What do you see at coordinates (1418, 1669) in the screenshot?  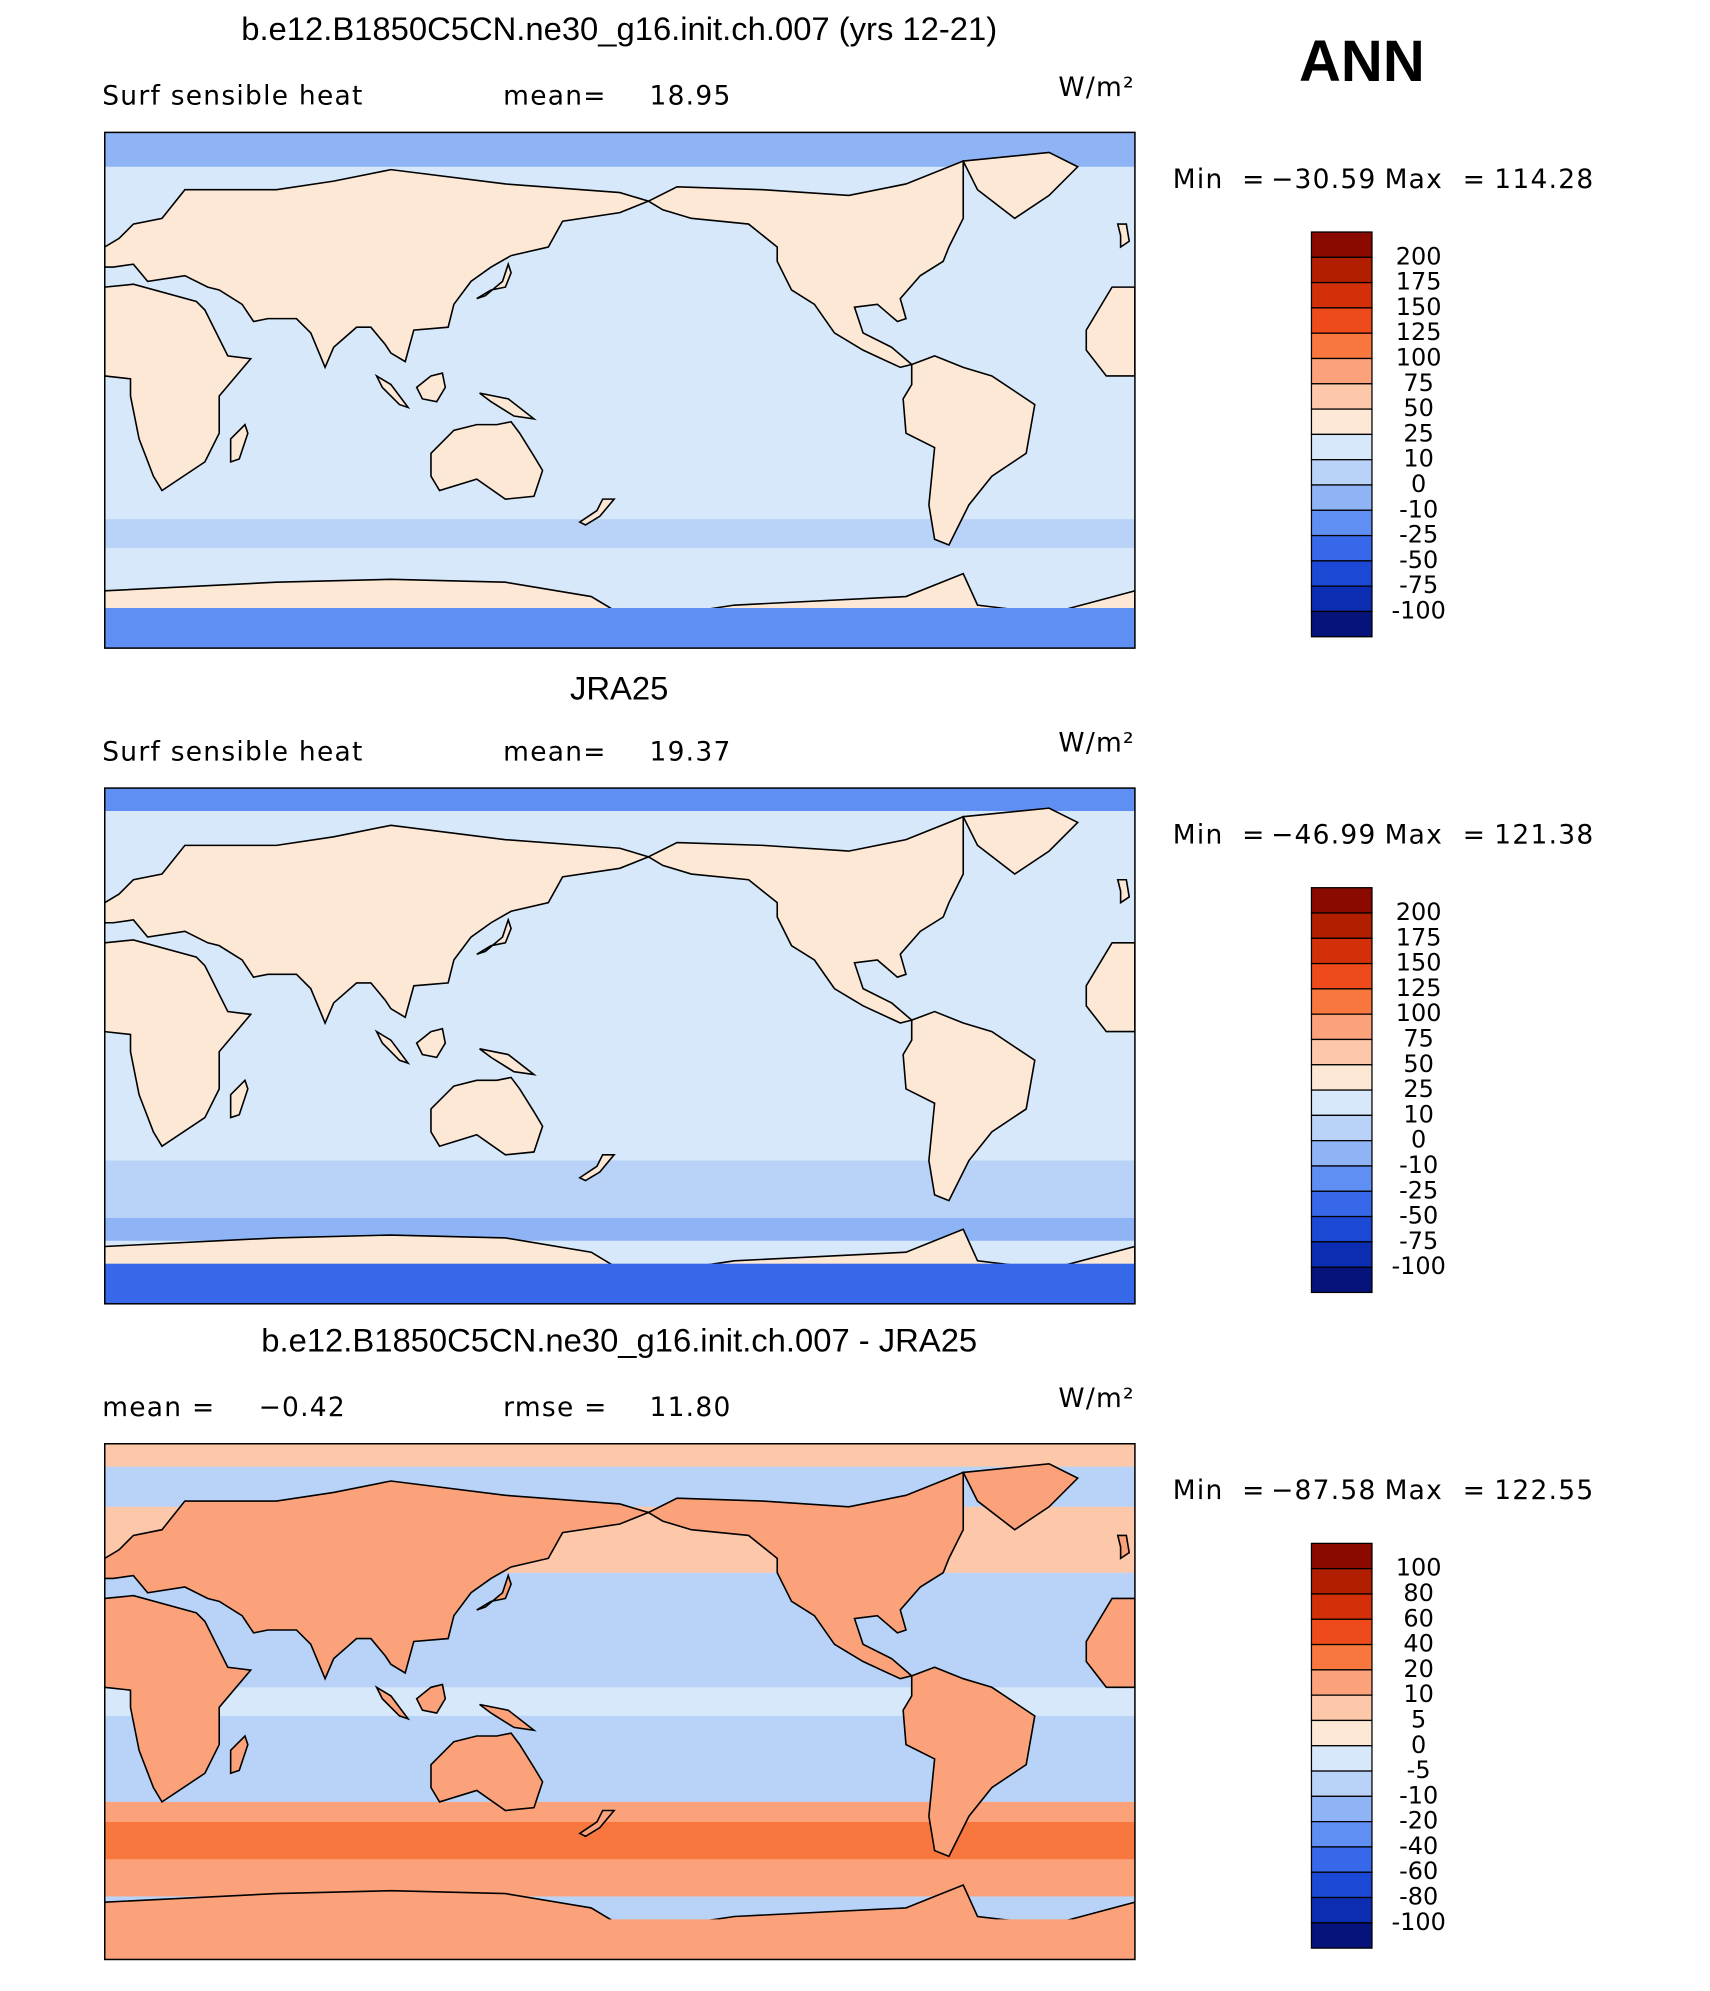 I see `colorbar-label: 20` at bounding box center [1418, 1669].